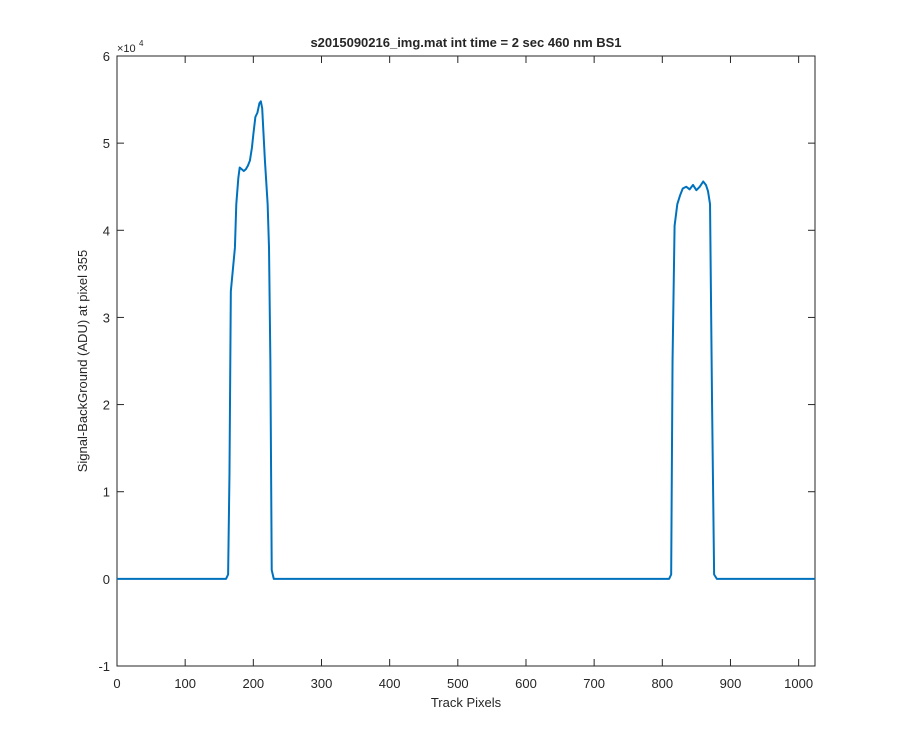  I want to click on x-tick-label: 600, so click(526, 683).